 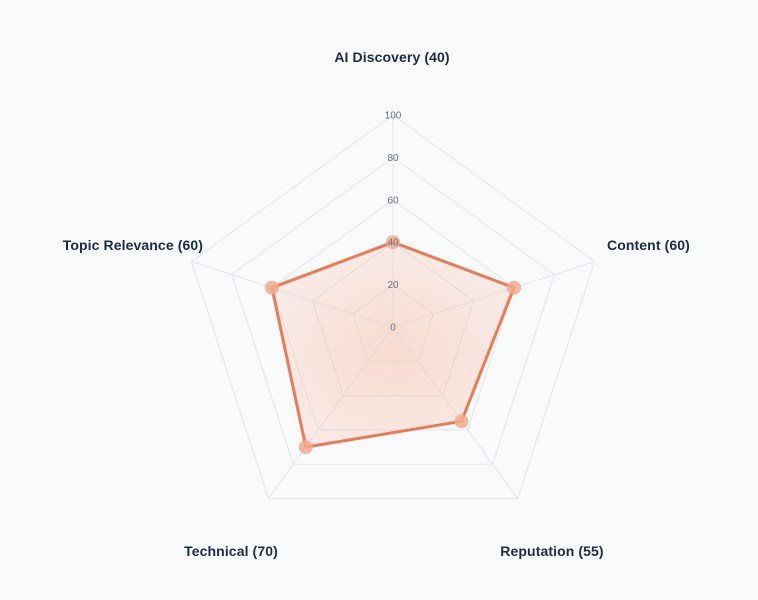 What do you see at coordinates (132, 245) in the screenshot?
I see `axis-label-topic-relevance: Topic Relevance (60)` at bounding box center [132, 245].